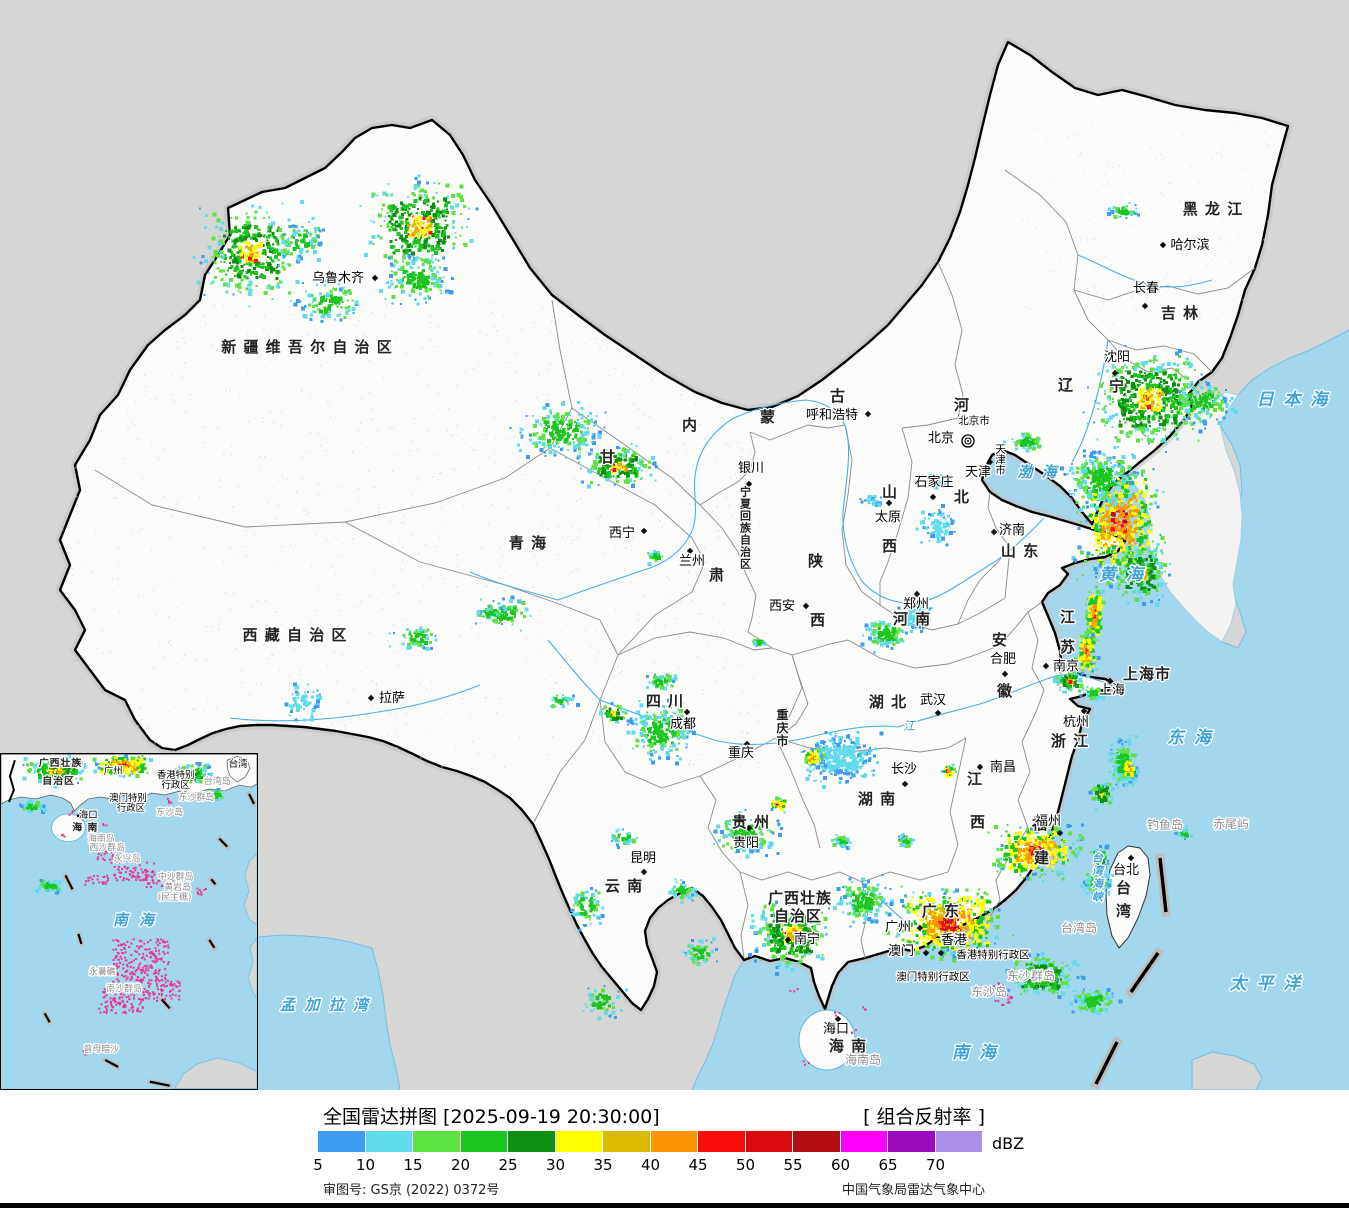 This screenshot has width=1349, height=1208. What do you see at coordinates (1003, 767) in the screenshot?
I see `city-label: 南昌` at bounding box center [1003, 767].